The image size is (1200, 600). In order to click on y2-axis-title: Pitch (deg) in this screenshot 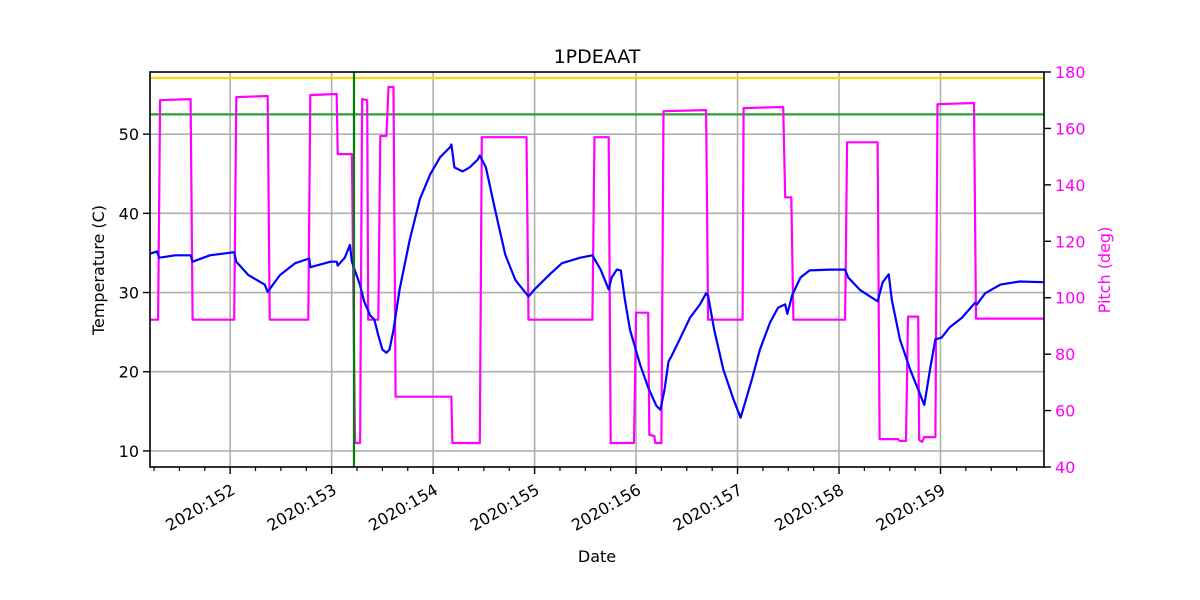, I will do `click(1104, 270)`.